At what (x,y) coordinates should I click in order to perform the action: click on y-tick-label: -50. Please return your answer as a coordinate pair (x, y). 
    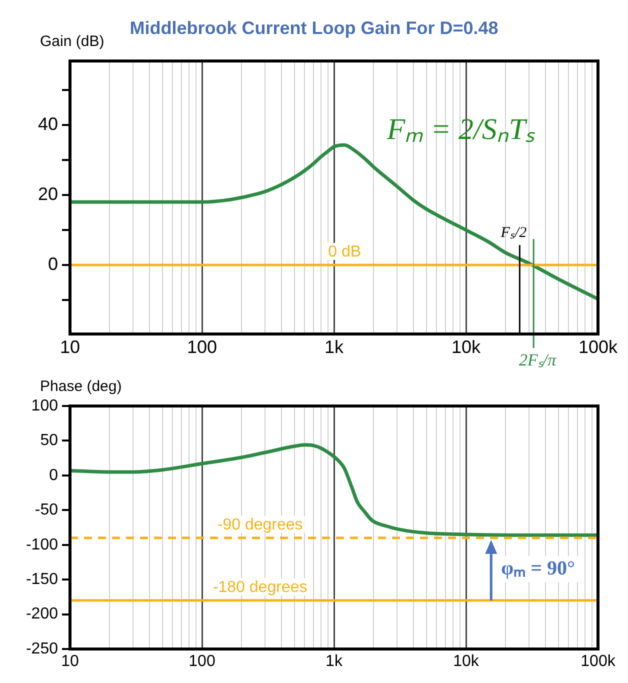
    Looking at the image, I should click on (46, 510).